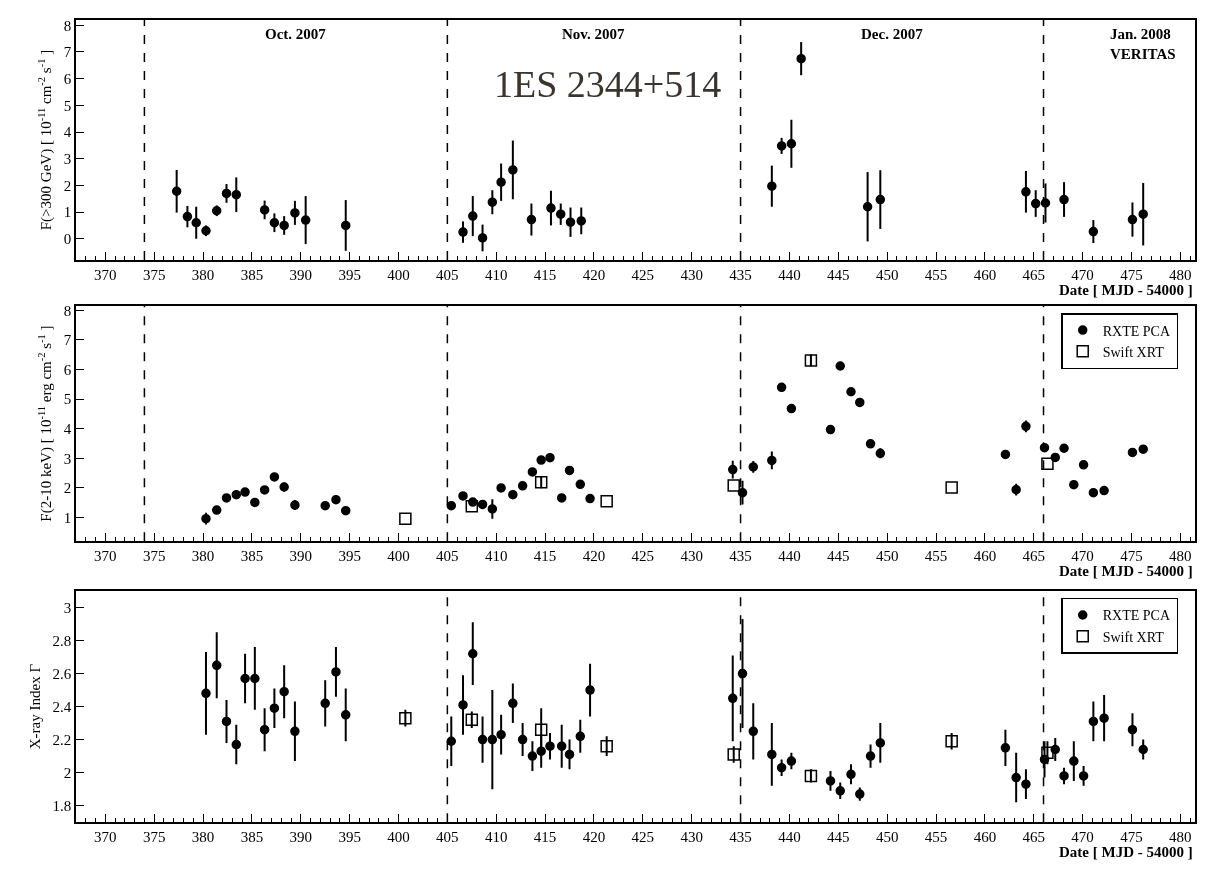  I want to click on x-tick-label: 400, so click(398, 836).